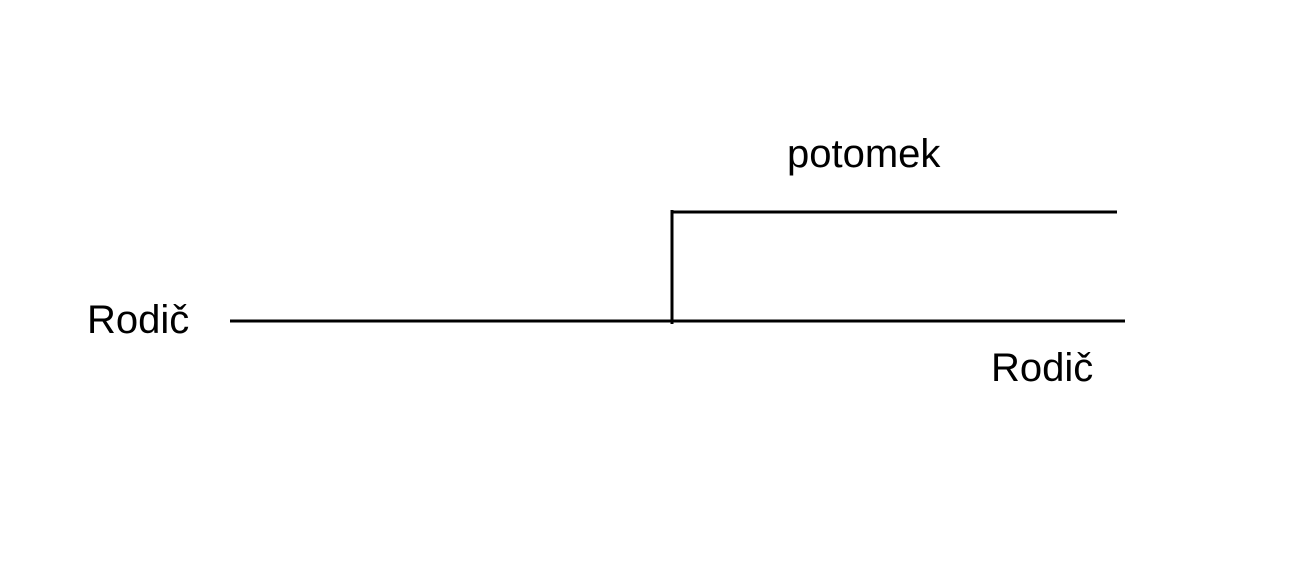 This screenshot has width=1311, height=574. I want to click on parent-label-right: Rodič, so click(1042, 368).